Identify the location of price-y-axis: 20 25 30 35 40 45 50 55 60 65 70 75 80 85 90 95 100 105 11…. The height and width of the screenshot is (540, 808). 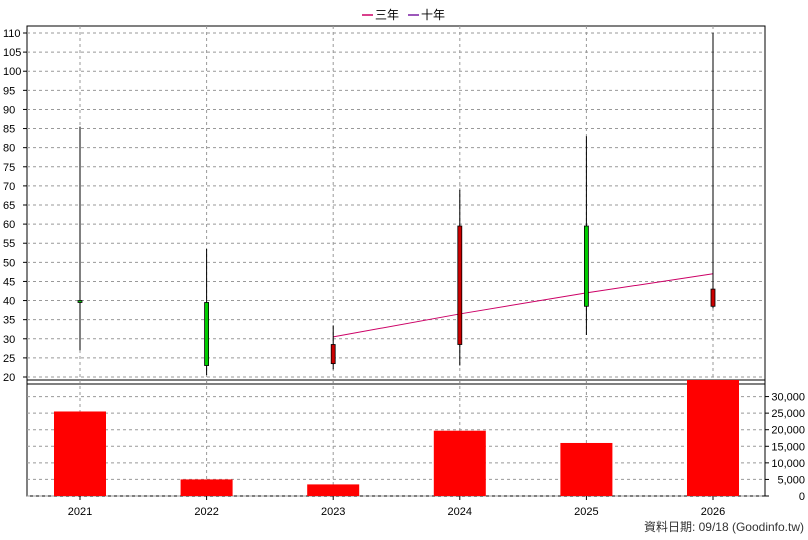
(15, 206).